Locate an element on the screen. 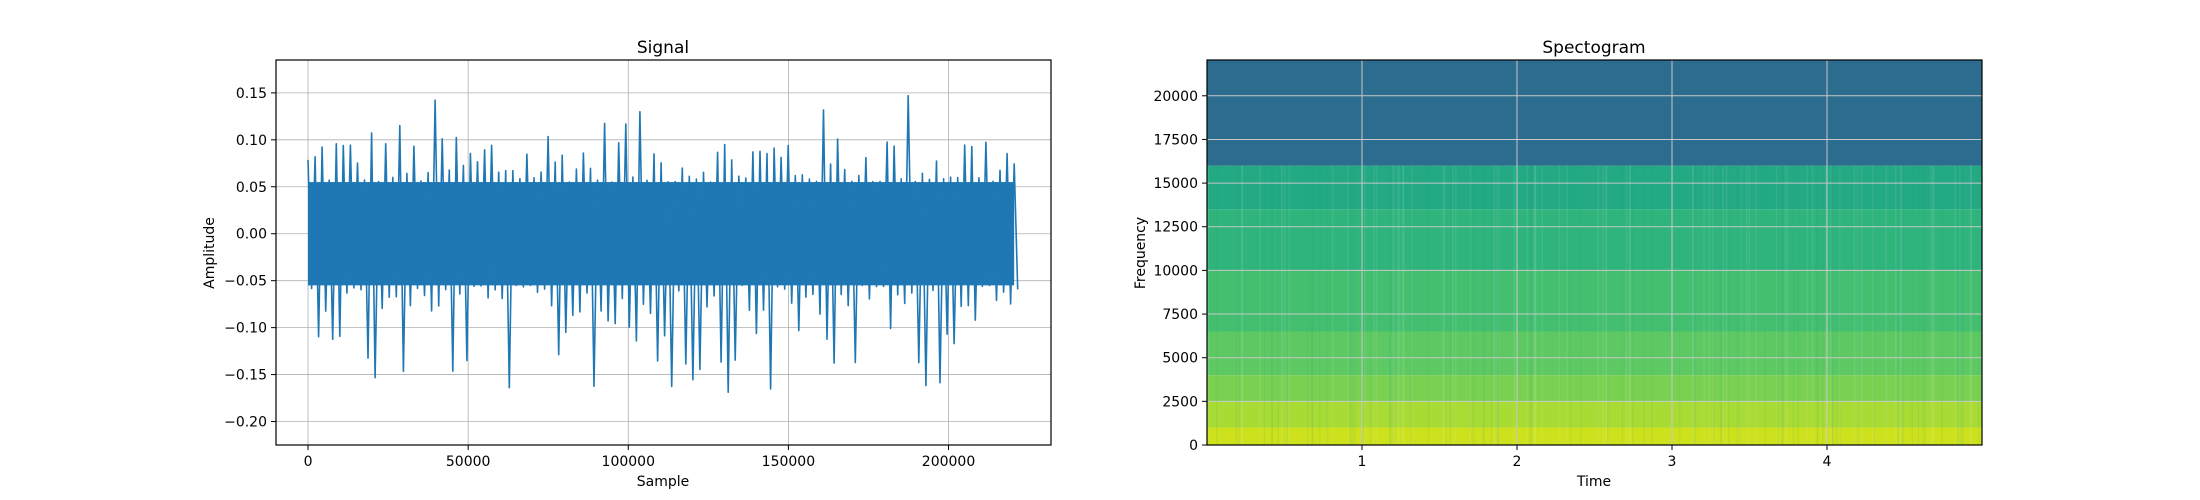  signal-y-tick-label: 0.15 is located at coordinates (251, 94).